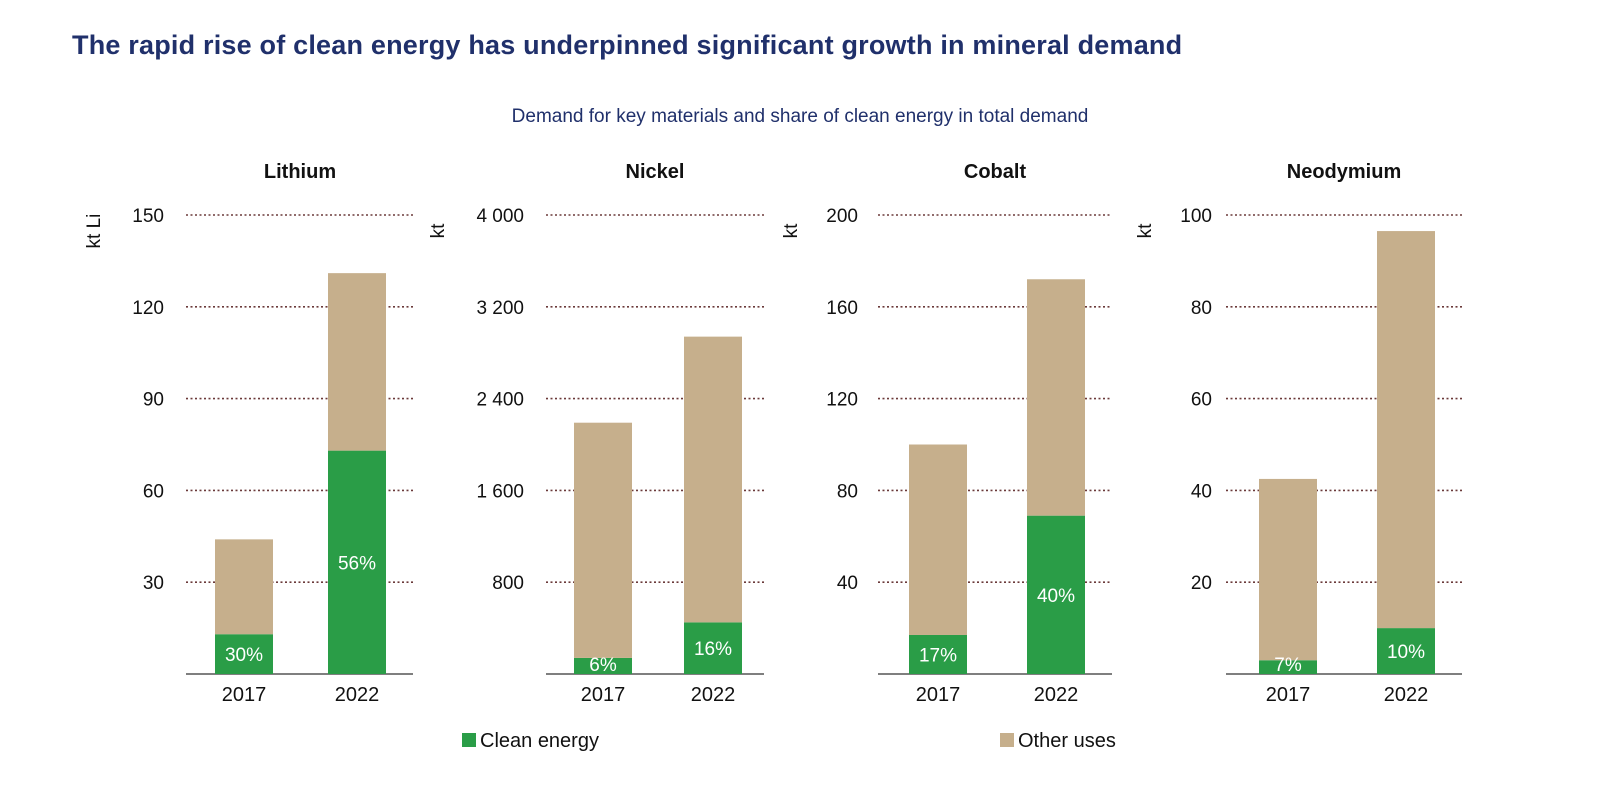 The image size is (1600, 795). What do you see at coordinates (603, 695) in the screenshot?
I see `x-tick-label-nickel-2017: 2017` at bounding box center [603, 695].